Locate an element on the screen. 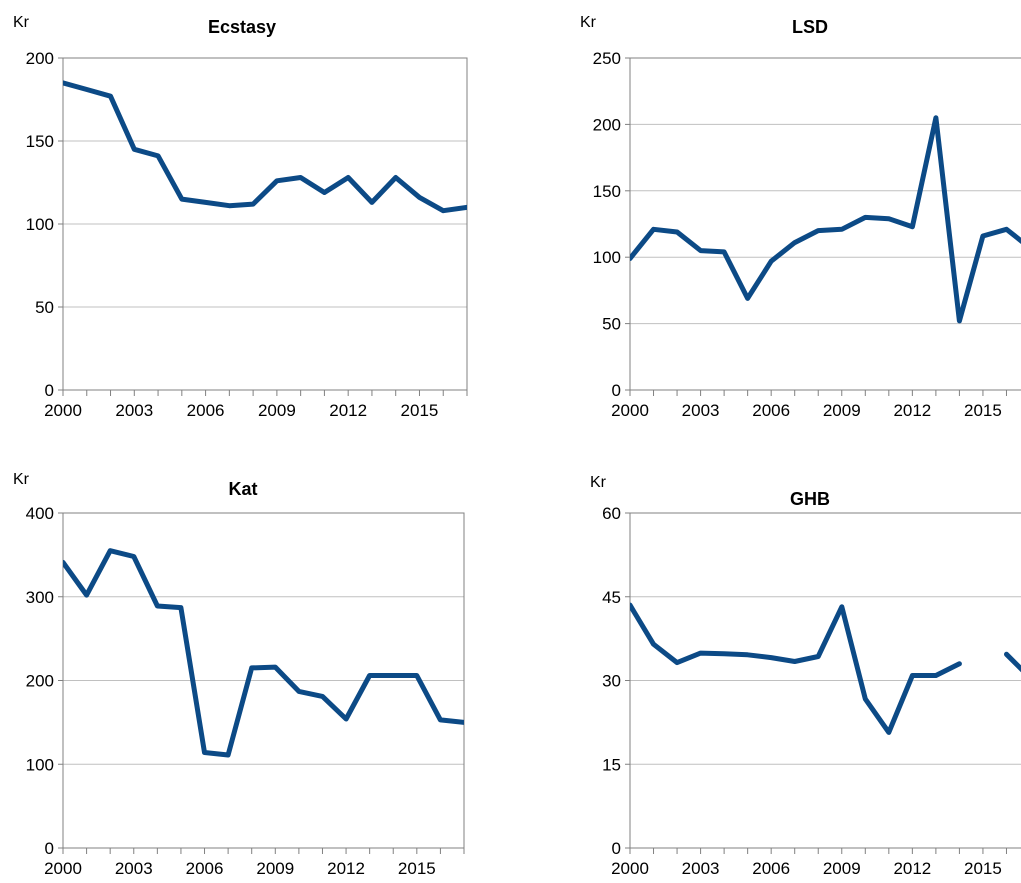  ecstasy-series-line is located at coordinates (265, 147).